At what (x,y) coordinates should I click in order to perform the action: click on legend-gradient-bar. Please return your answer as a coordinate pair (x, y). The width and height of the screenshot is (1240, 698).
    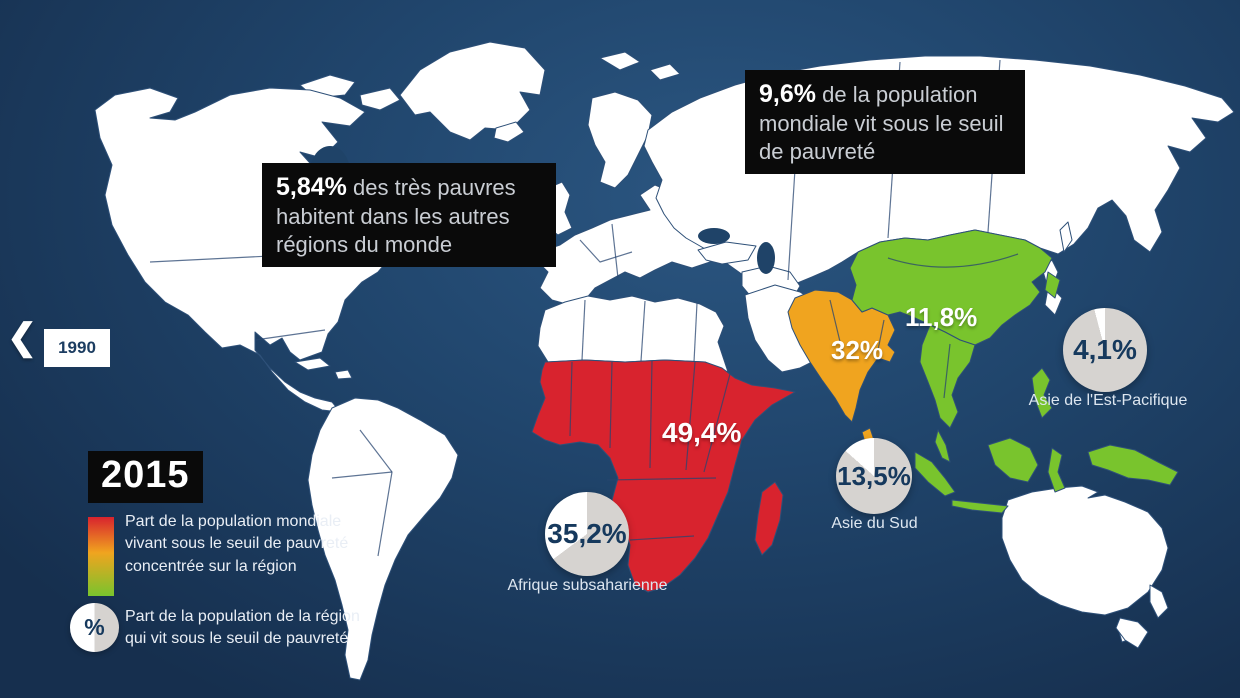
    Looking at the image, I should click on (101, 556).